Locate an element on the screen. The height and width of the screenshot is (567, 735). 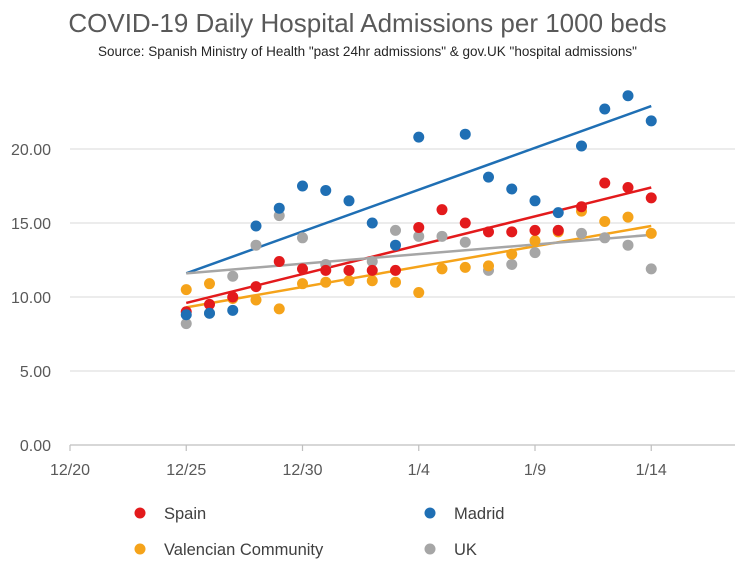
legend-label: Spain is located at coordinates (185, 514).